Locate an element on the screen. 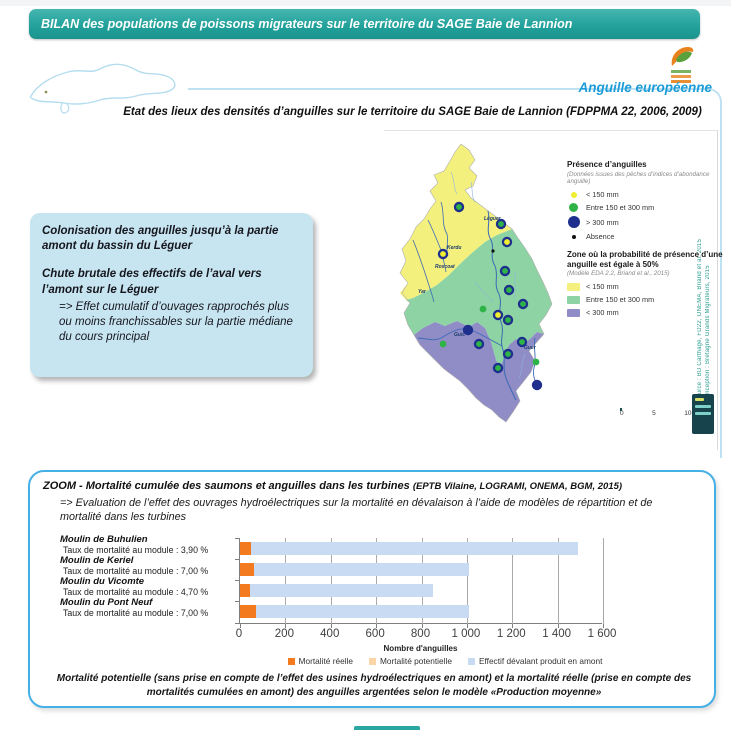  x-tick-label: 1 200 is located at coordinates (511, 634).